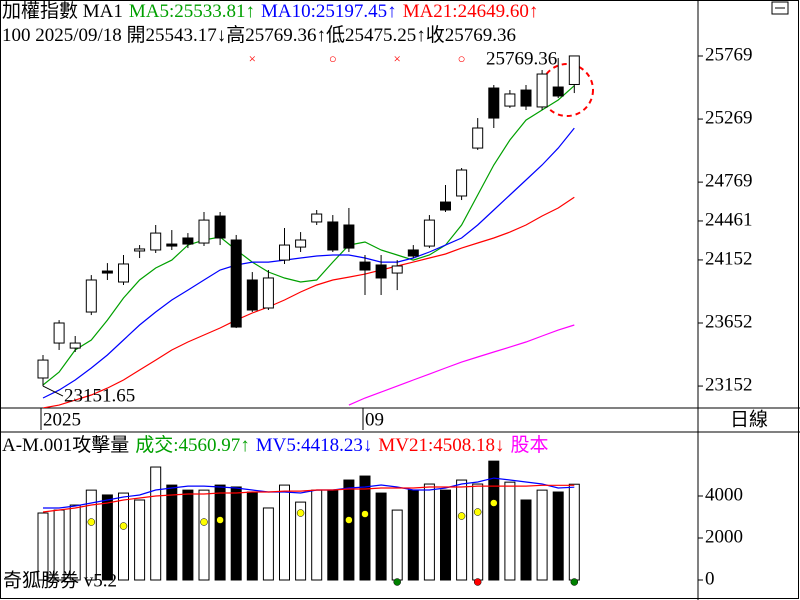 The height and width of the screenshot is (600, 800). Describe the element at coordinates (62, 11) in the screenshot. I see `chart-title: 加權指數 MA1` at that location.